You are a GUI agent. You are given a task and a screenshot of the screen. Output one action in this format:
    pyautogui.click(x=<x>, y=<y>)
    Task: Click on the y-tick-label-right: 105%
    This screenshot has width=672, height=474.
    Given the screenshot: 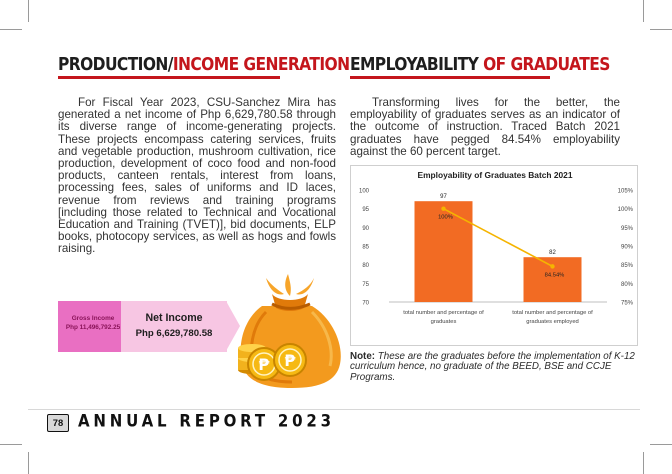 What is the action you would take?
    pyautogui.click(x=626, y=192)
    